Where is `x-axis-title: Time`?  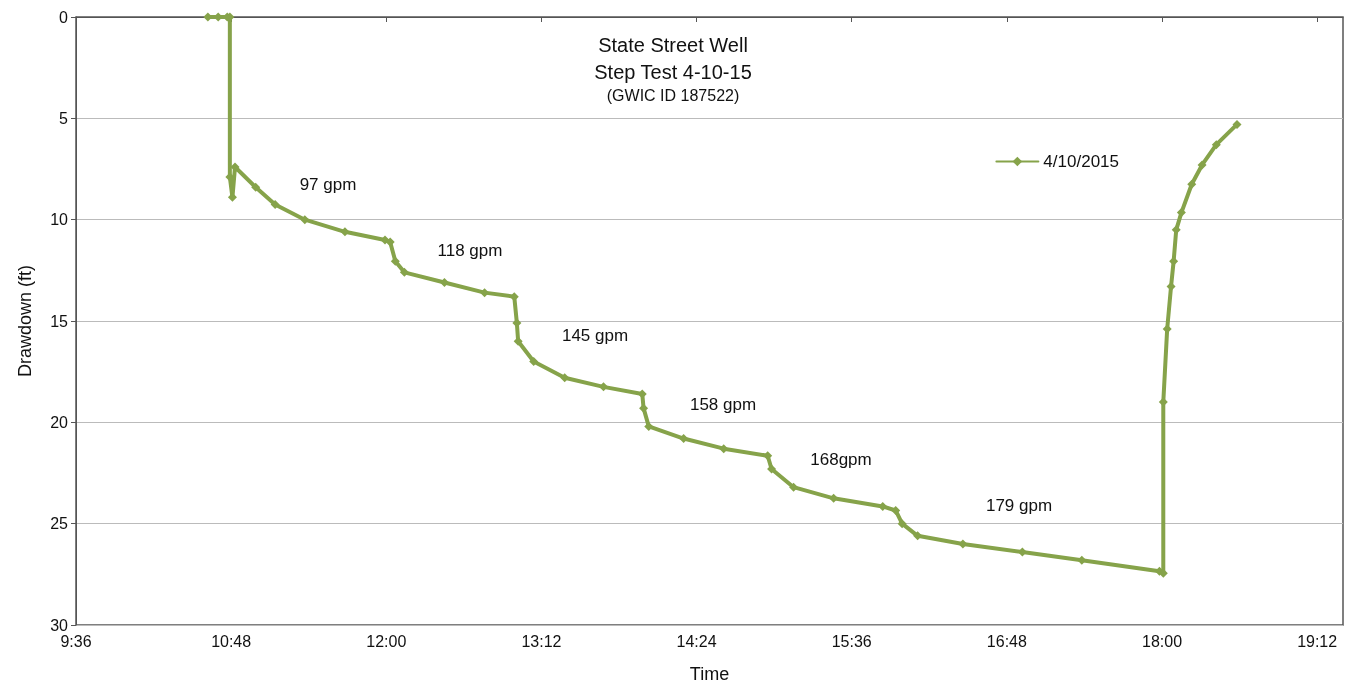 x-axis-title: Time is located at coordinates (709, 674).